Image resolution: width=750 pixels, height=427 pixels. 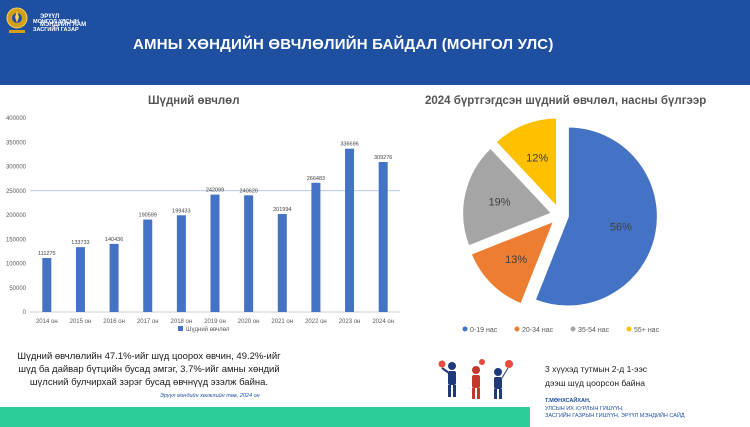 I want to click on x-tick-label: 2019 он, so click(x=215, y=322).